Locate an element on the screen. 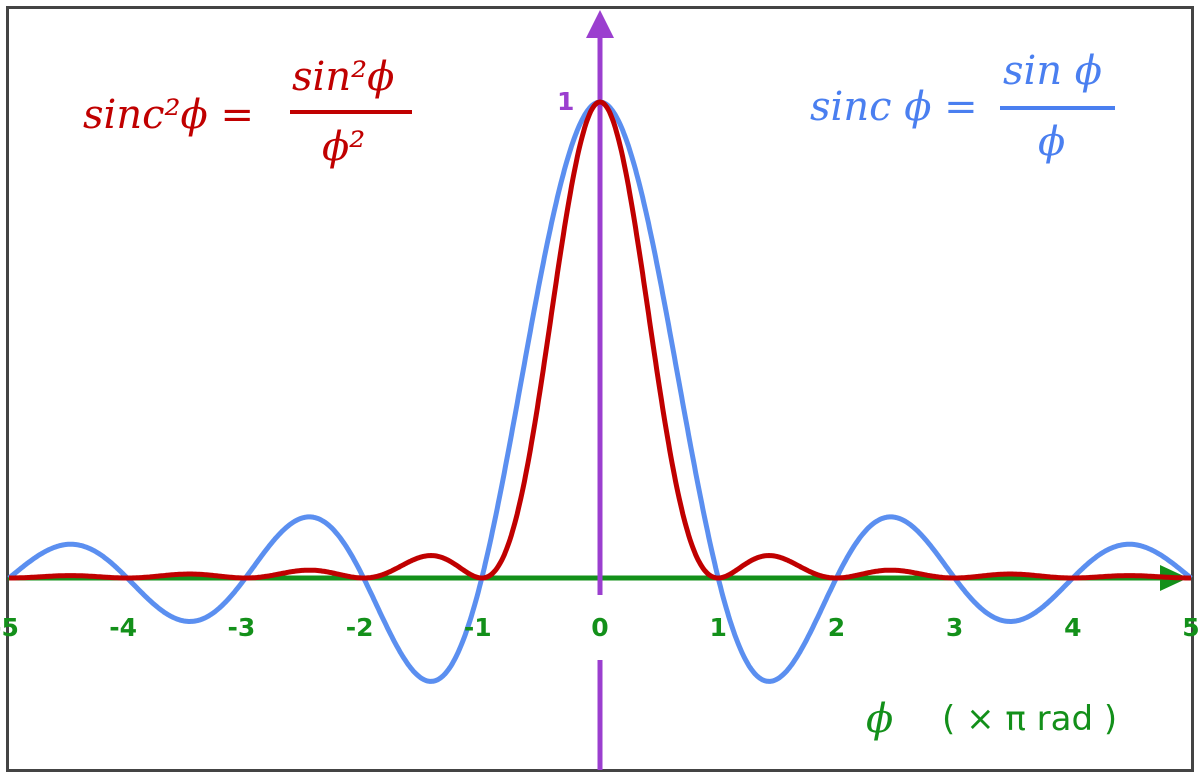 This screenshot has width=1200, height=778. x-tick-label: -5 is located at coordinates (9, 627).